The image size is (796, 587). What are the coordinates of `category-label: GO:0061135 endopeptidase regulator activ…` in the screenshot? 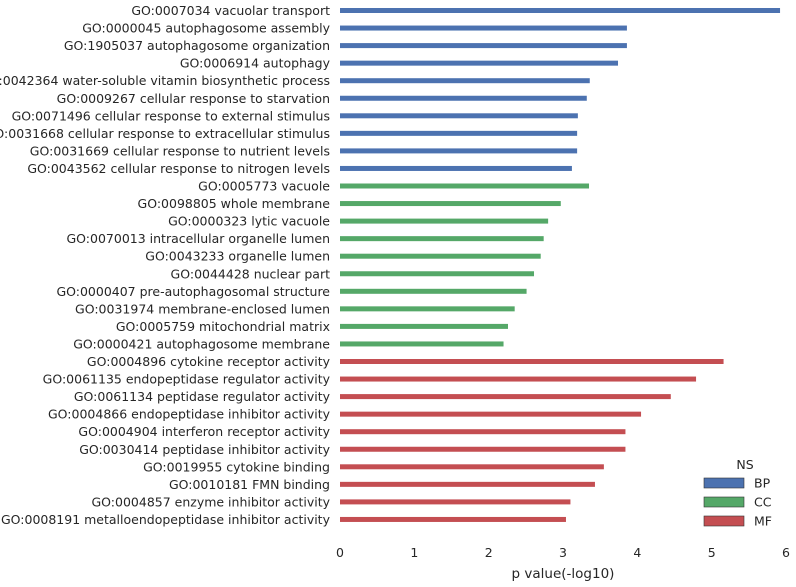 It's located at (187, 379).